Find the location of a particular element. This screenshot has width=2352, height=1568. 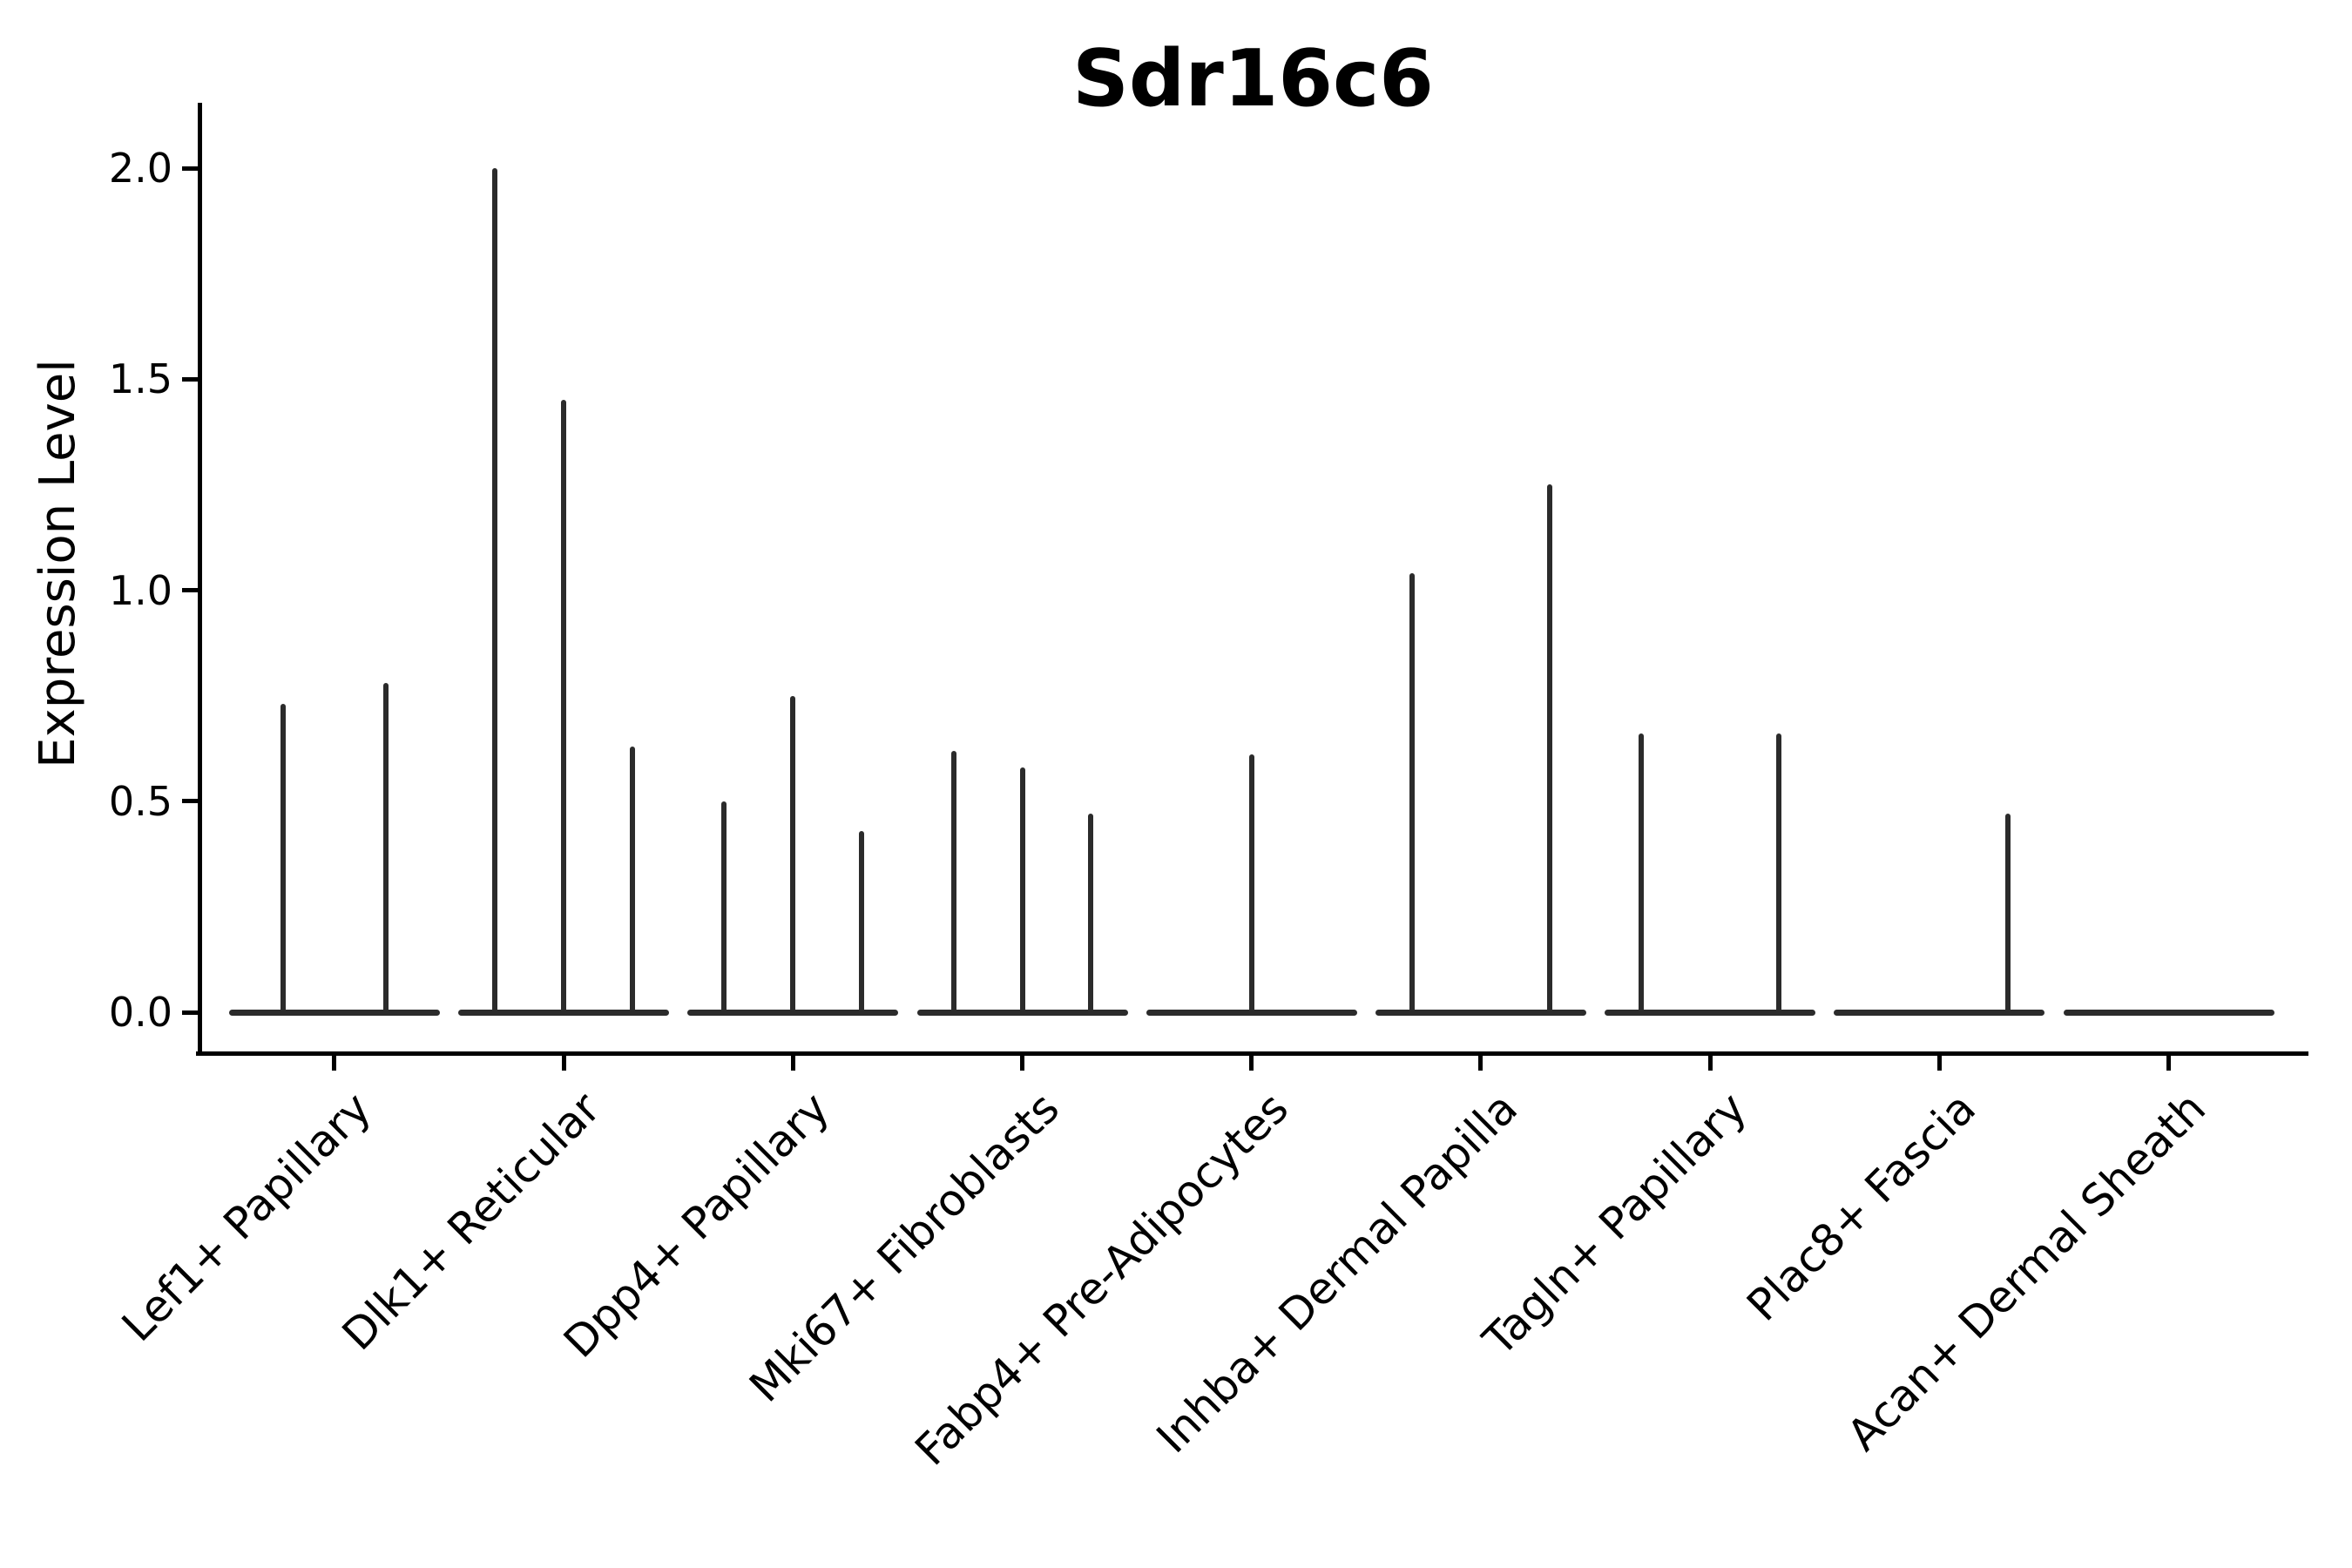

y-tick-label: 1.5 is located at coordinates (140, 379).